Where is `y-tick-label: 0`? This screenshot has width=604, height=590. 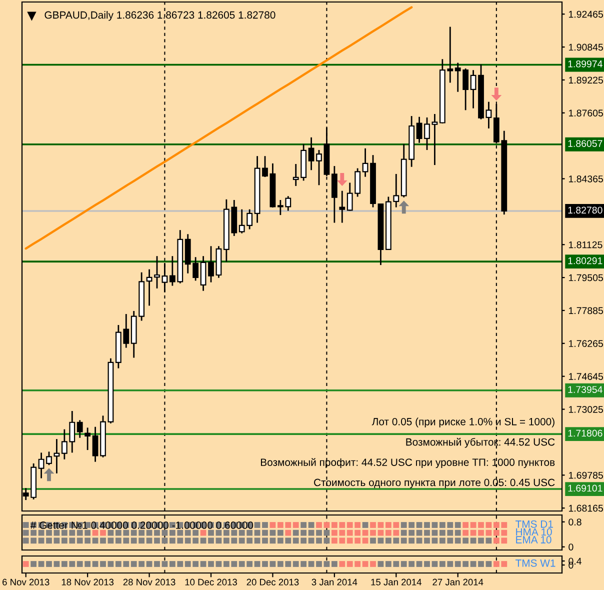
y-tick-label: 0 is located at coordinates (571, 547).